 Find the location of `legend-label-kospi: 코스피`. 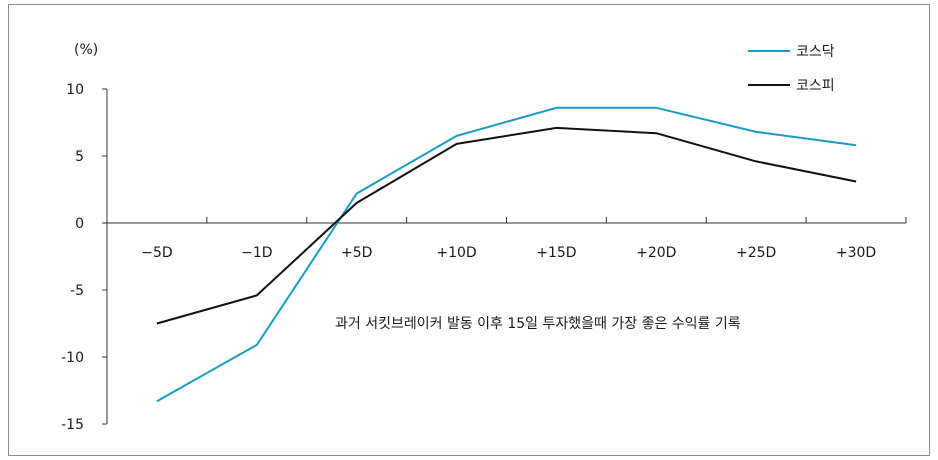

legend-label-kospi: 코스피 is located at coordinates (815, 86).